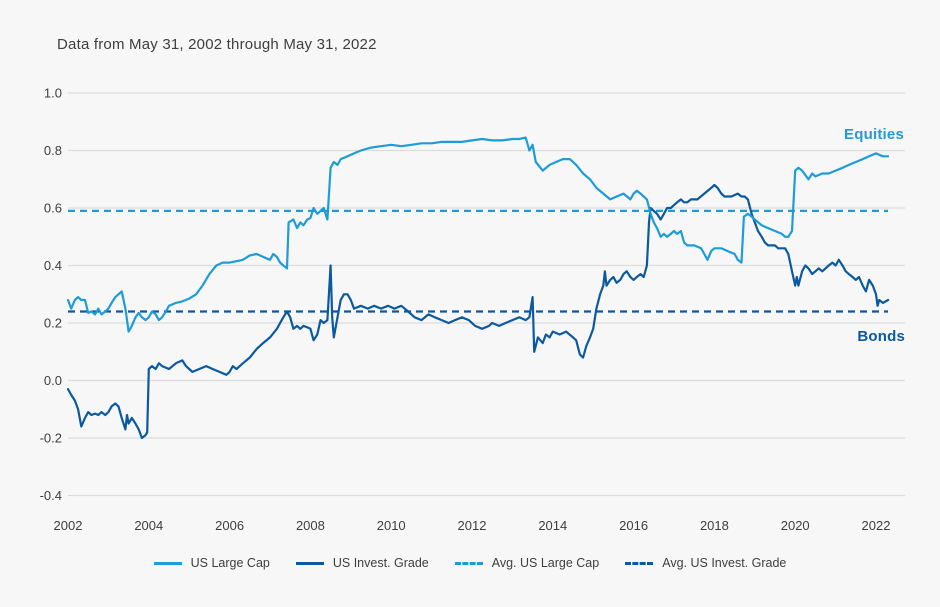 The image size is (940, 607). I want to click on svg-text: 0.2, so click(53, 323).